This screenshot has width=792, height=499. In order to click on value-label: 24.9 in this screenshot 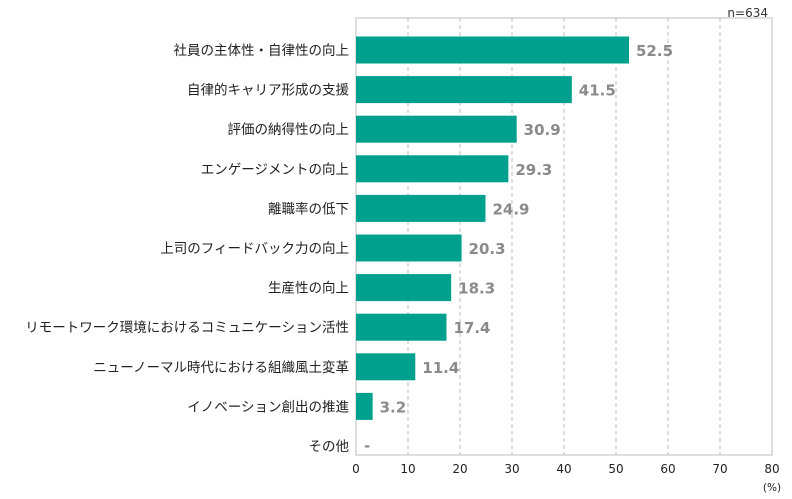, I will do `click(510, 209)`.